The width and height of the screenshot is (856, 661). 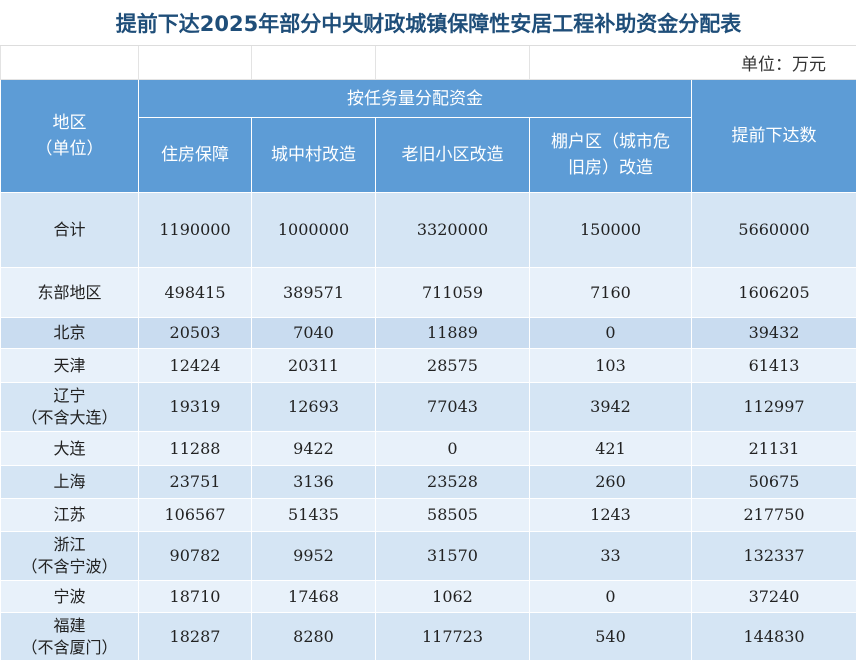 What do you see at coordinates (610, 636) in the screenshot?
I see `value-cell: 540` at bounding box center [610, 636].